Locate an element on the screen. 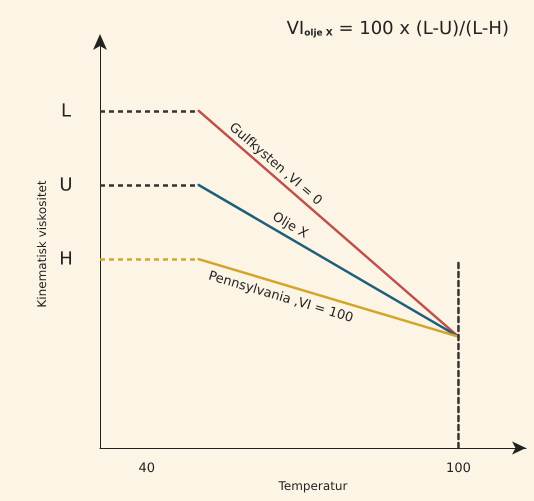  x-axis-title: Temperatur is located at coordinates (313, 485).